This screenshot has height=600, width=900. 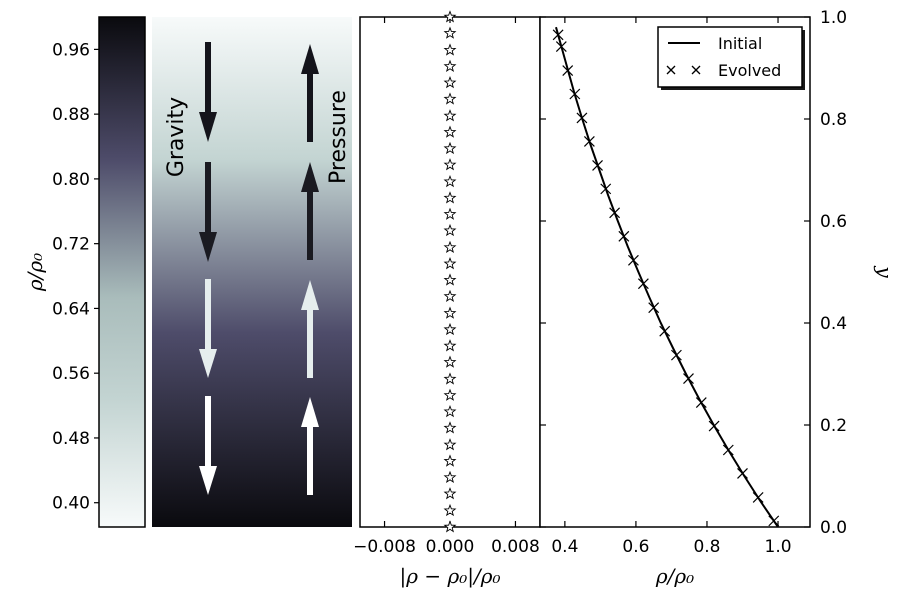 I want to click on colorbar-tick-label: 0.80, so click(x=71, y=180).